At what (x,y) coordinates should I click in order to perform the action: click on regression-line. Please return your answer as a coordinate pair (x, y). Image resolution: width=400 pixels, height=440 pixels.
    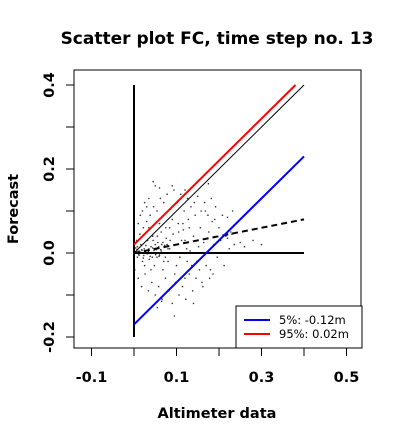
    Looking at the image, I should click on (219, 236).